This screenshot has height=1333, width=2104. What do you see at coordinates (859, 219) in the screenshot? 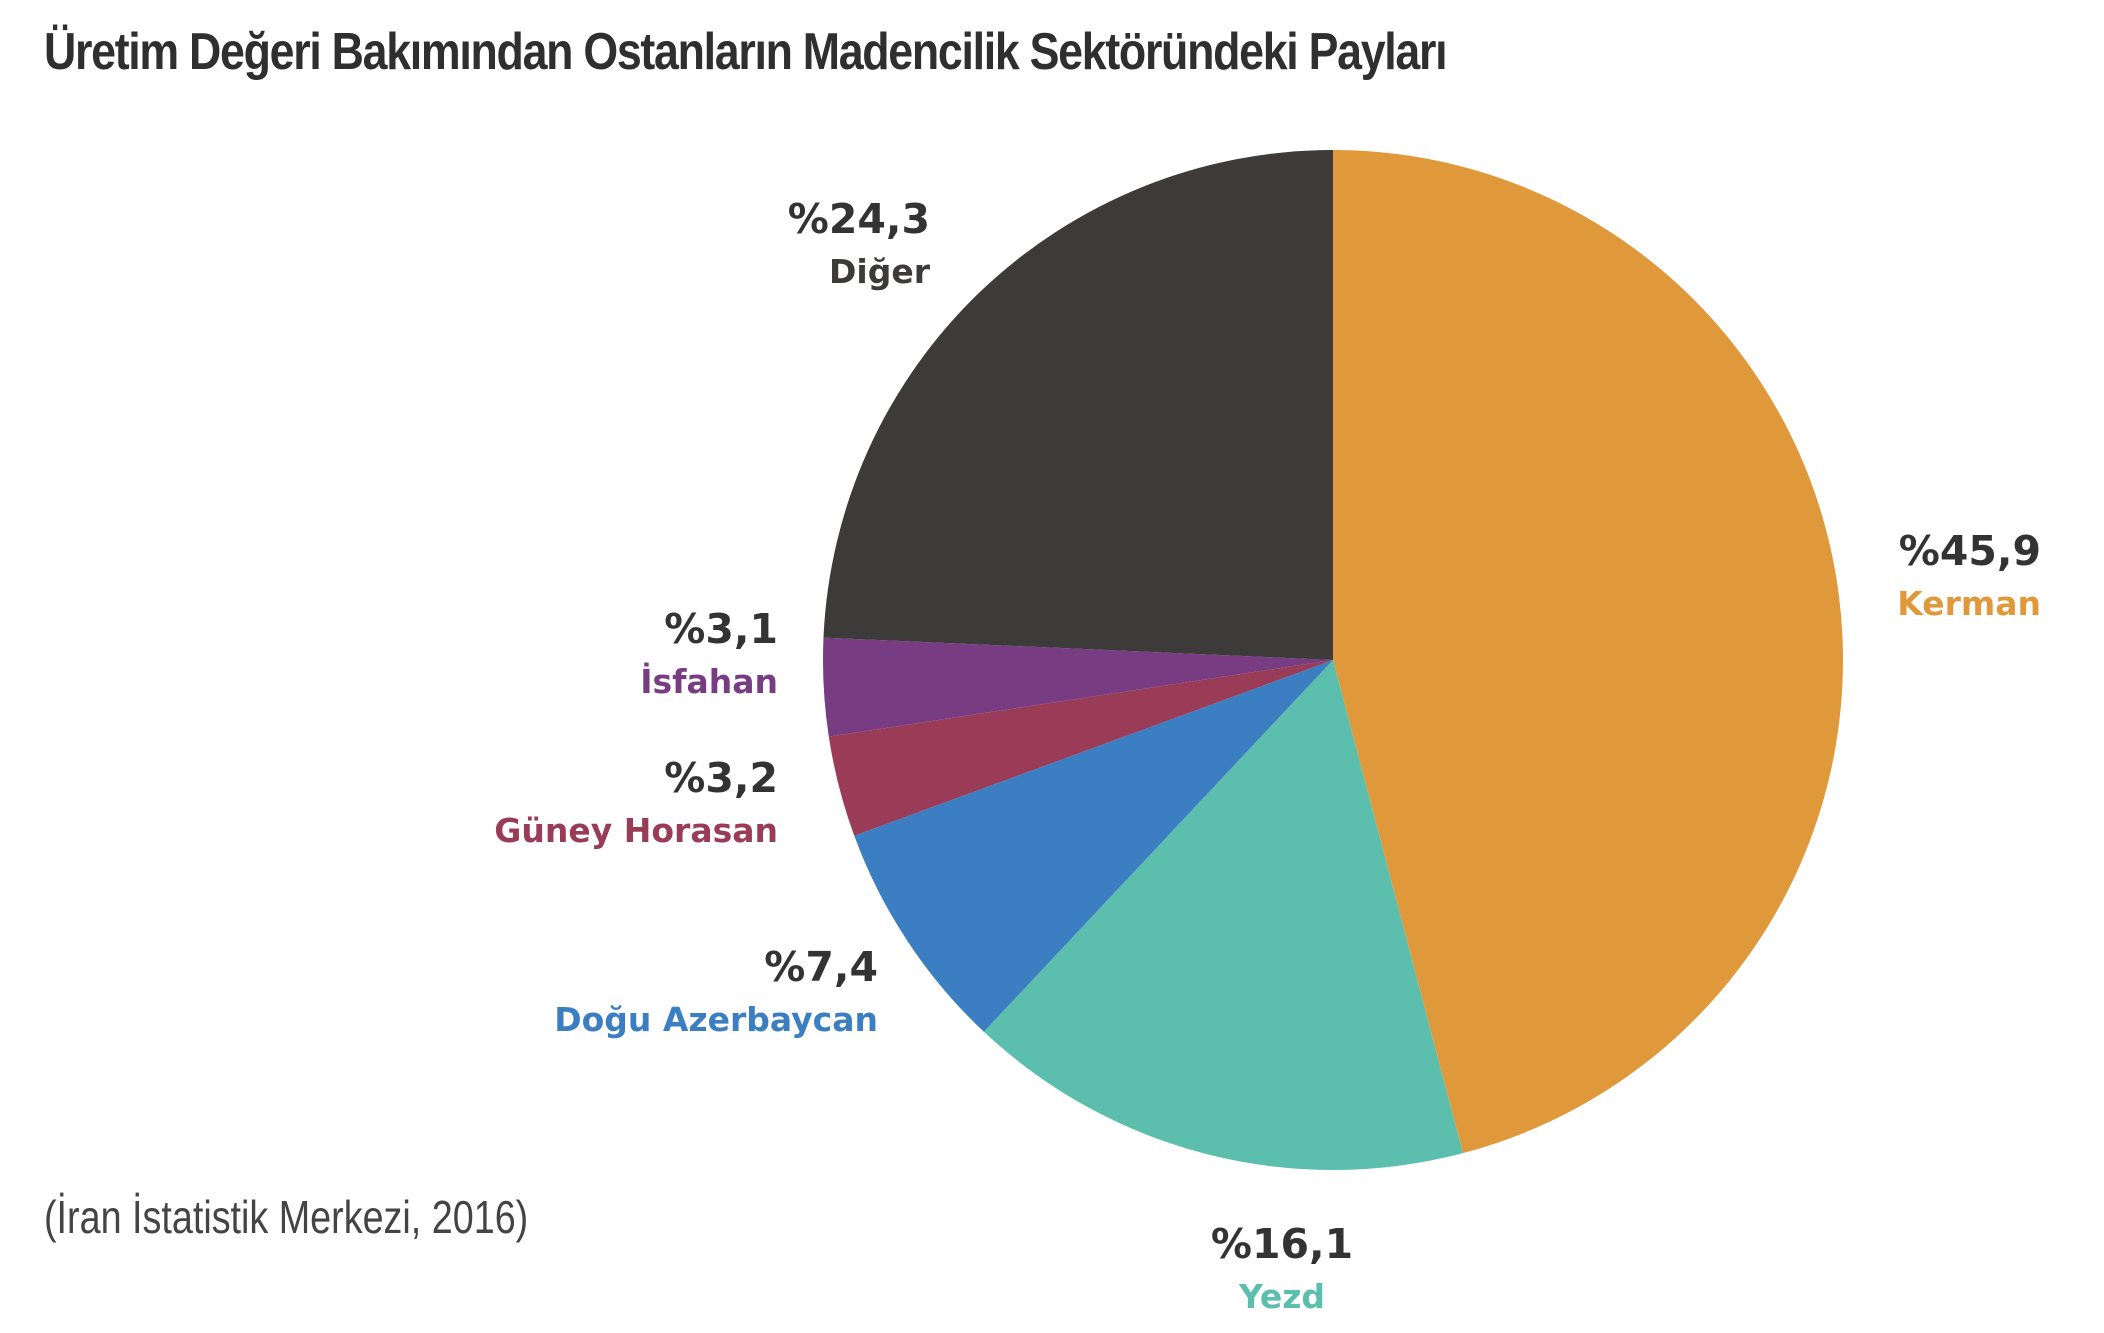
I see `value-label-diğer: %24,3` at bounding box center [859, 219].